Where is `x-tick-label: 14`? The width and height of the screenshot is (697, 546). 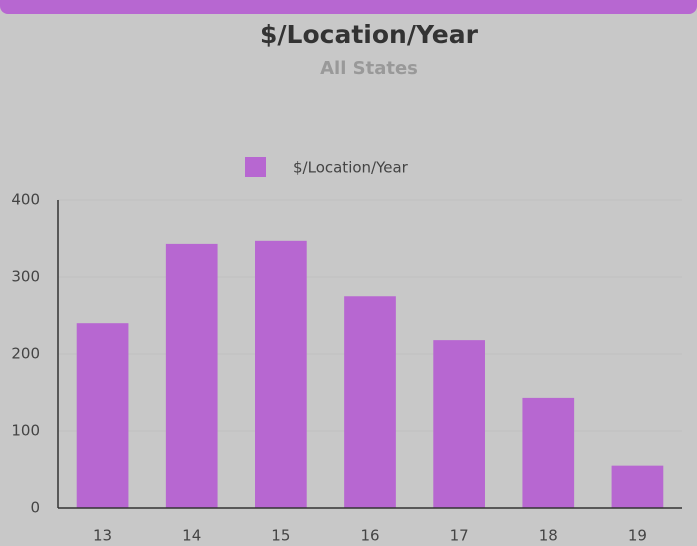
x-tick-label: 14 is located at coordinates (191, 536).